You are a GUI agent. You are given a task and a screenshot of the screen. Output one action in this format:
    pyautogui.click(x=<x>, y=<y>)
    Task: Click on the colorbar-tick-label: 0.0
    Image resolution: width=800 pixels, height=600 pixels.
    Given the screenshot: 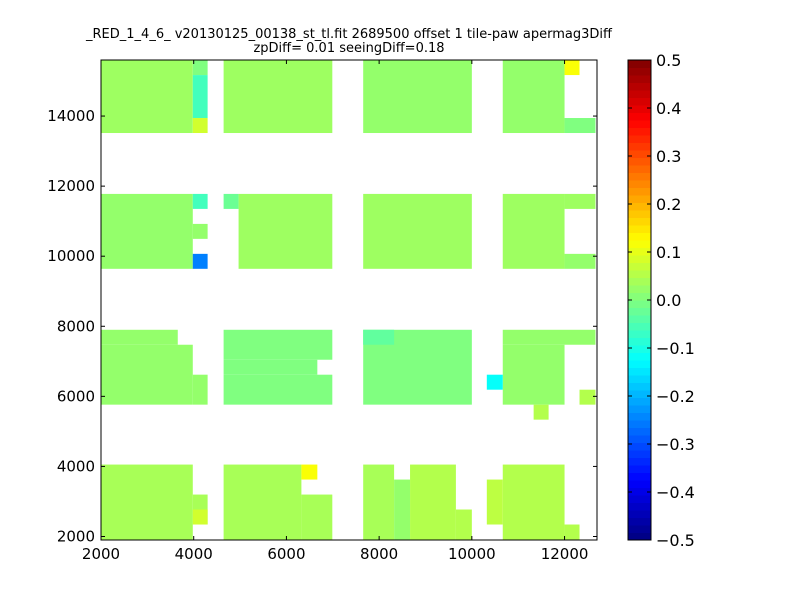 What is the action you would take?
    pyautogui.click(x=668, y=300)
    